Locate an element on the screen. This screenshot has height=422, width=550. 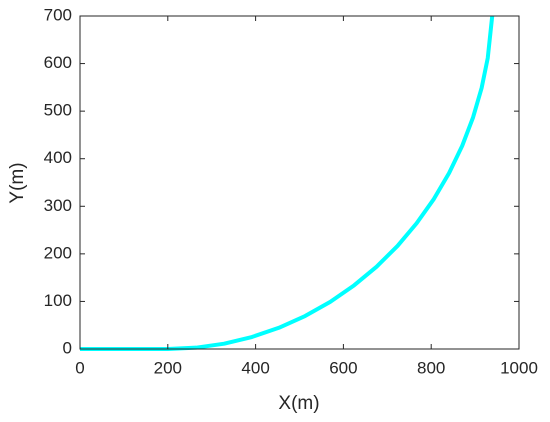
y-tick-label: 700 is located at coordinates (58, 14).